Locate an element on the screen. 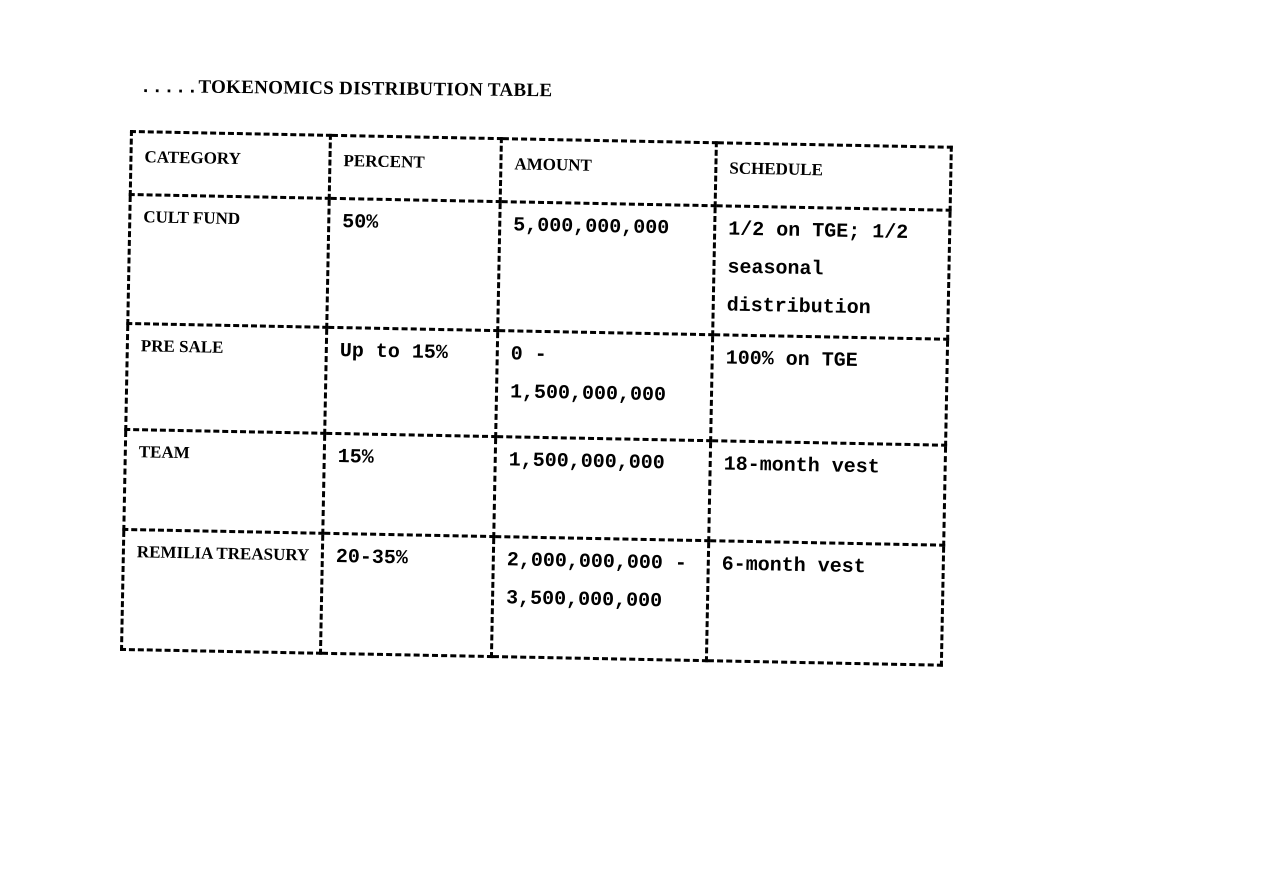 This screenshot has height=886, width=1276. table-row: TEAM 15% 1,500,000,000 18-month vest is located at coordinates (534, 487).